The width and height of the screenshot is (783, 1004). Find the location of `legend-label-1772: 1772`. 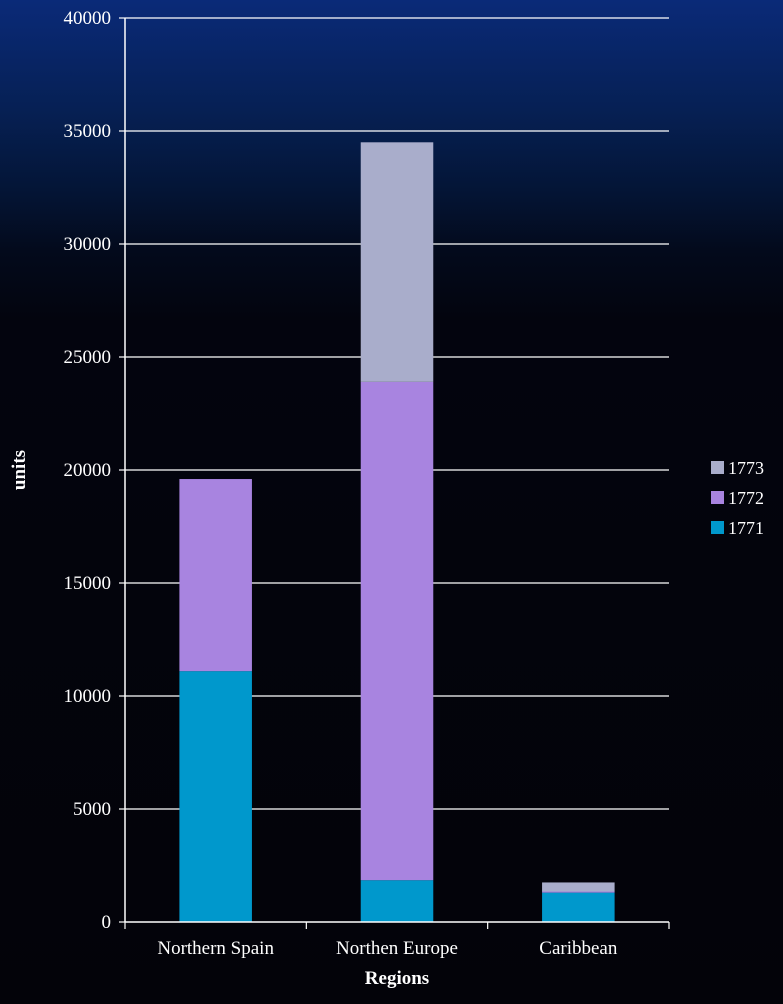

legend-label-1772: 1772 is located at coordinates (746, 498).